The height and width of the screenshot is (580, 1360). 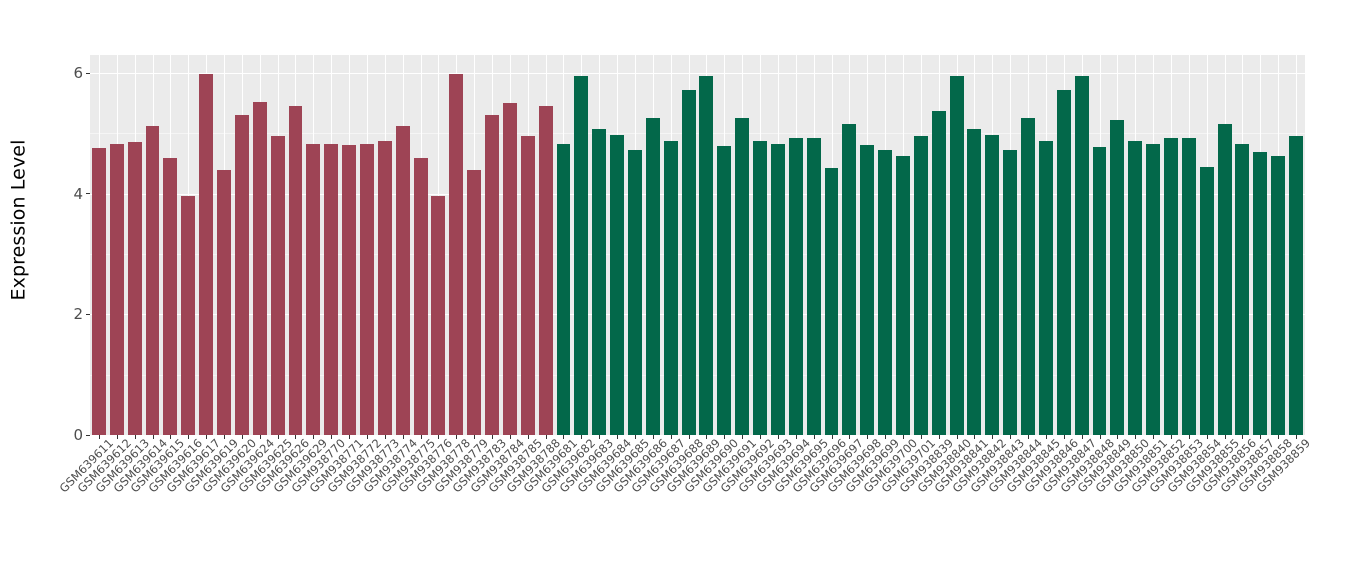 I want to click on y-axis-title-label: Expression Level, so click(x=18, y=220).